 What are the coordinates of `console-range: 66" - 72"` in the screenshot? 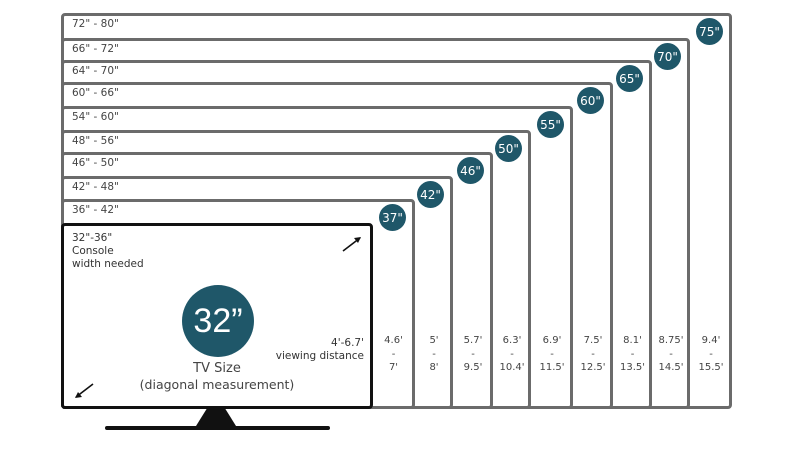 It's located at (95, 49).